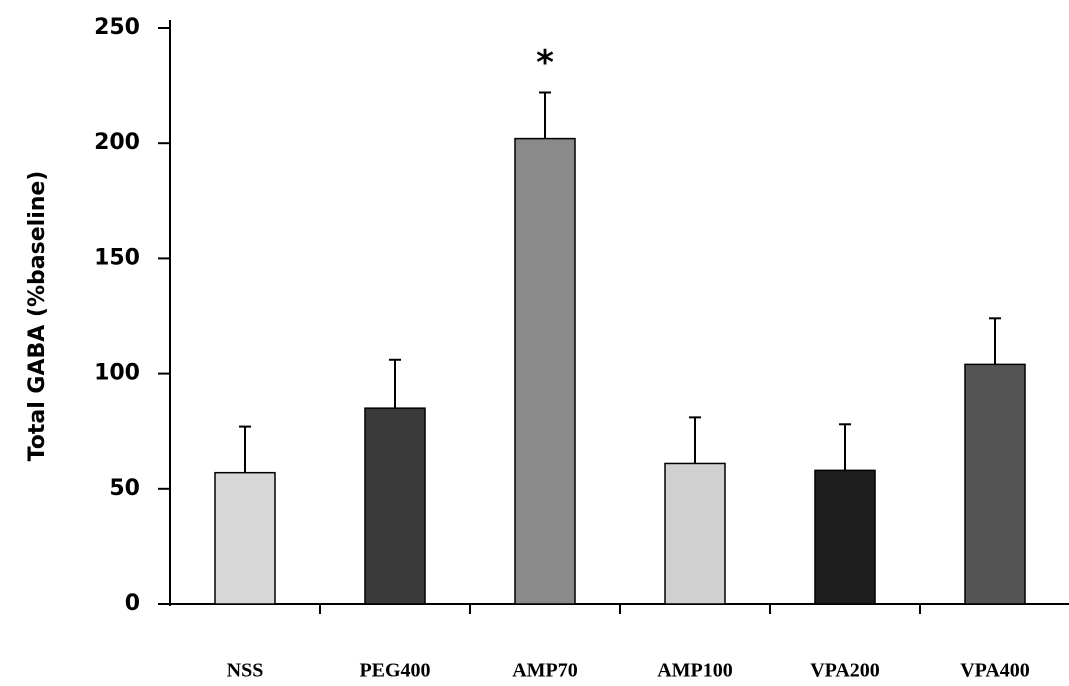 This screenshot has width=1069, height=686. I want to click on y-tick-label: 100, so click(117, 373).